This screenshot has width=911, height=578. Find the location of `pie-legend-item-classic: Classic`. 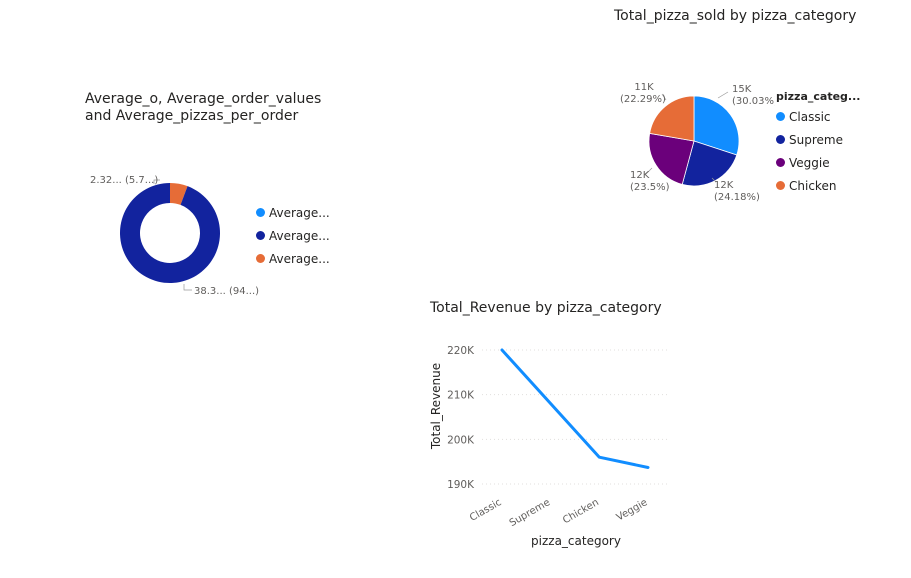

pie-legend-item-classic: Classic is located at coordinates (818, 116).